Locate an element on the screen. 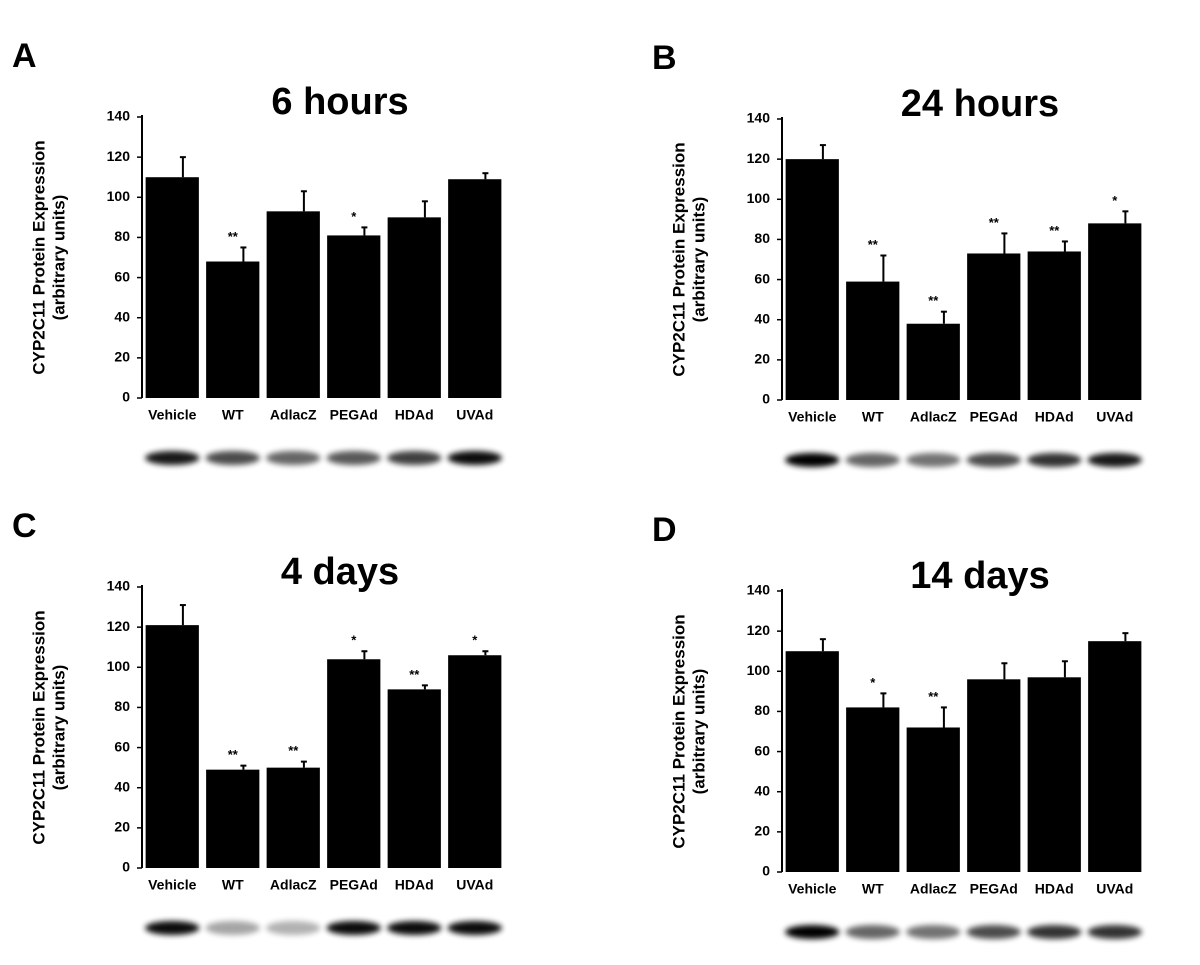 This screenshot has height=965, width=1200. panel-label: C is located at coordinates (24, 526).